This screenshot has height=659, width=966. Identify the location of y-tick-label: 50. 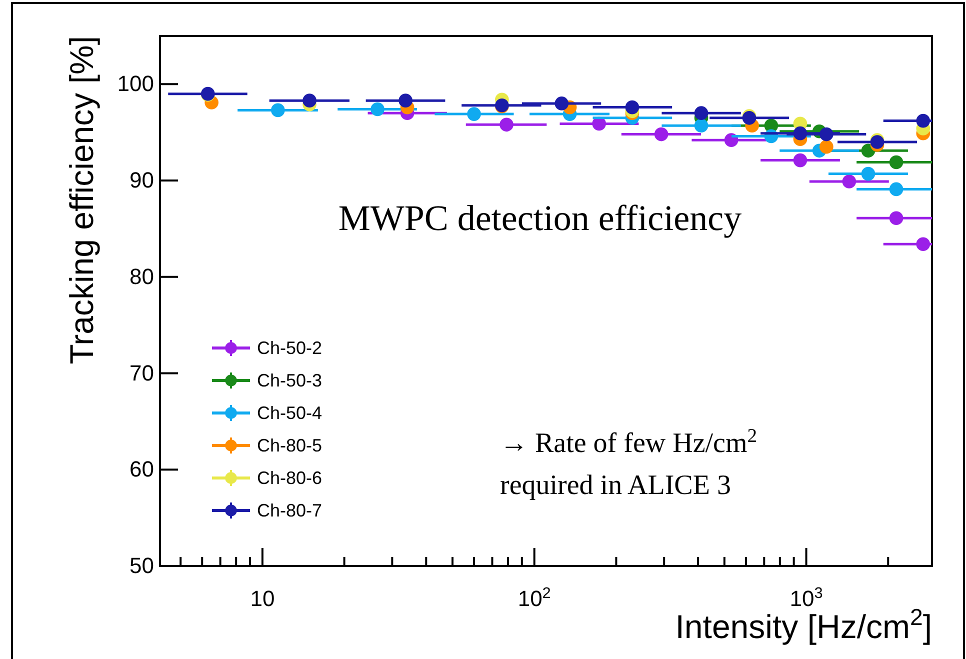
(142, 565).